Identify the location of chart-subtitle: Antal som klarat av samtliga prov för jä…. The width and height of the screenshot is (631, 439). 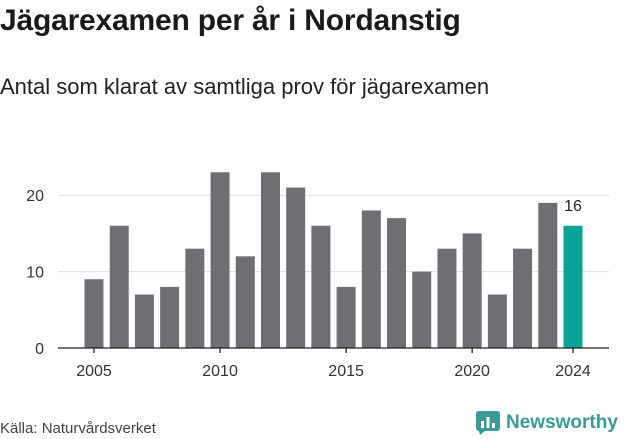
(245, 86).